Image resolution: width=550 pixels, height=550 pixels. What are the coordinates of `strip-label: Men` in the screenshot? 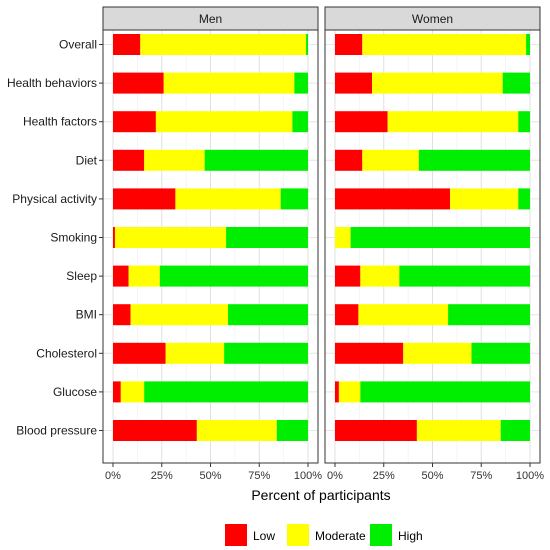 It's located at (210, 19).